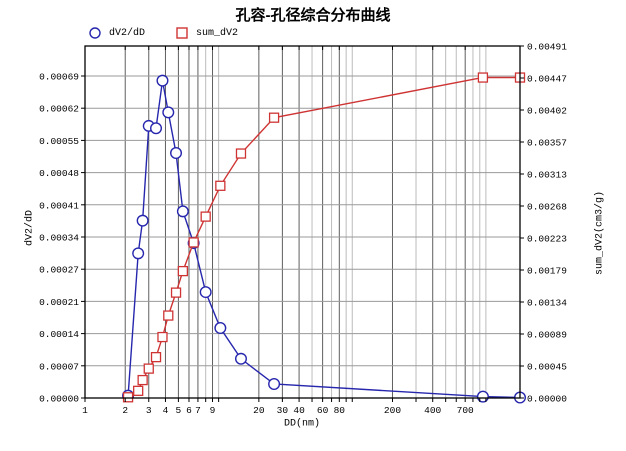 The image size is (626, 451). I want to click on legend-item-sum-dv2: sum_dV2, so click(206, 33).